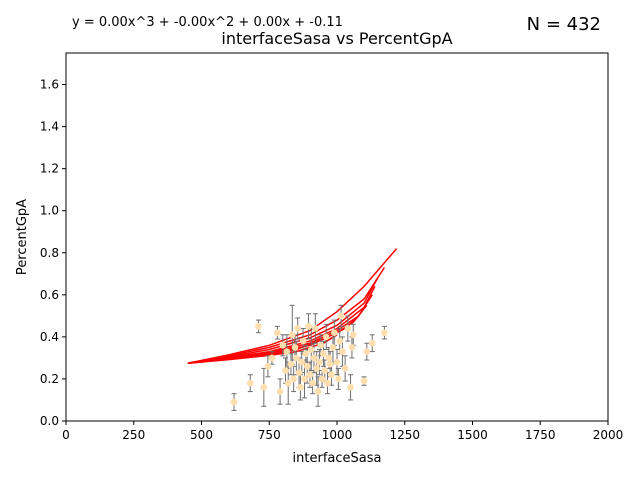 The width and height of the screenshot is (640, 480). I want to click on y-tick-label-2: 0.4, so click(49, 337).